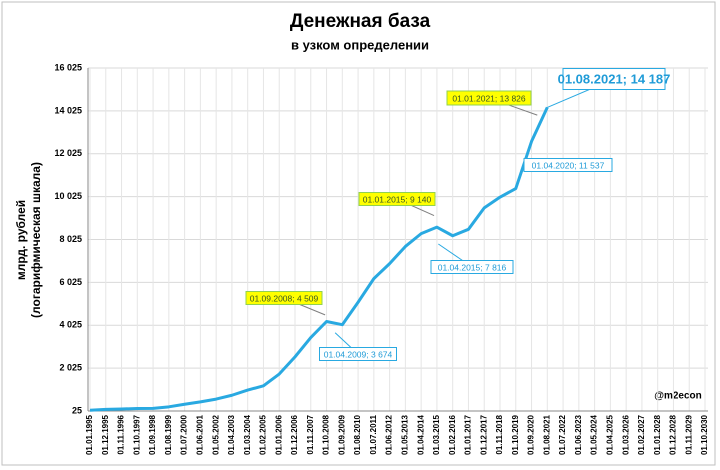  I want to click on x-tick-label: 01.10.2008, so click(326, 434).